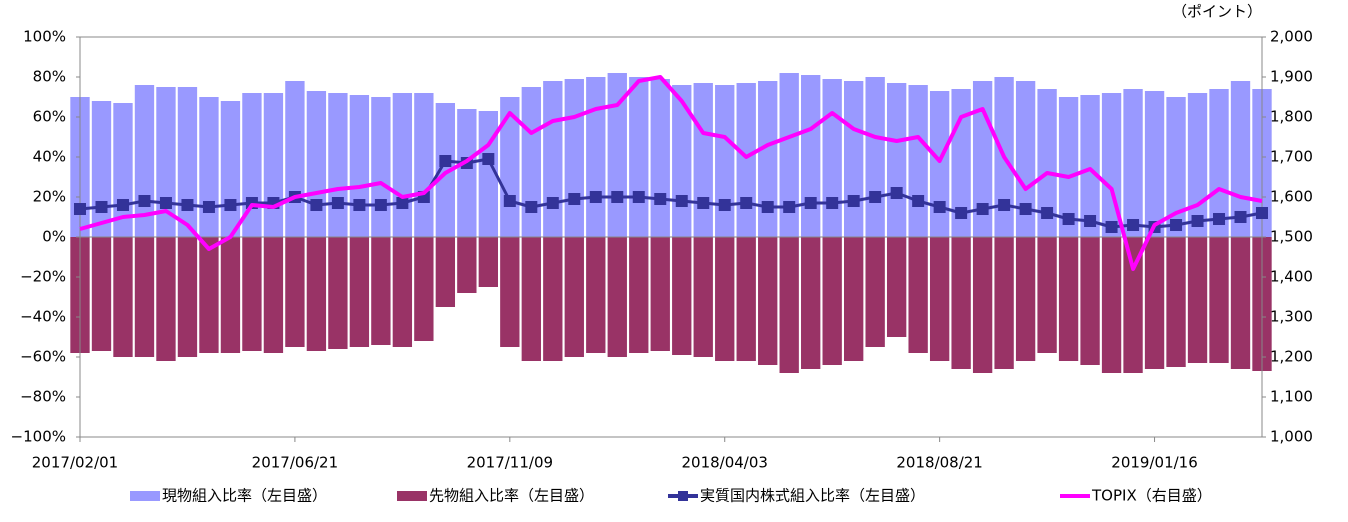 The image size is (1348, 522). Describe the element at coordinates (724, 463) in the screenshot. I see `x-tick-label: 2018/04/03` at that location.